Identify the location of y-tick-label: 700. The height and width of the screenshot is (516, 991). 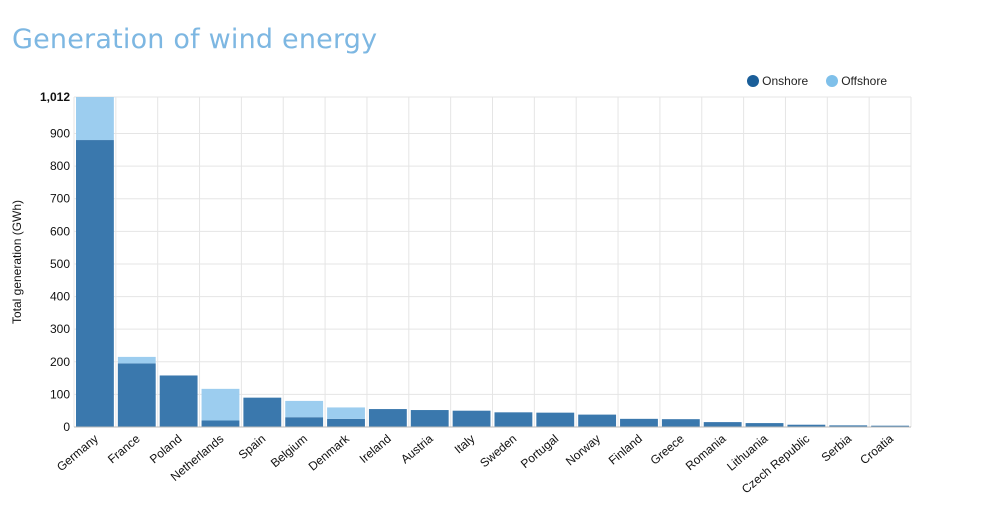
(60, 199).